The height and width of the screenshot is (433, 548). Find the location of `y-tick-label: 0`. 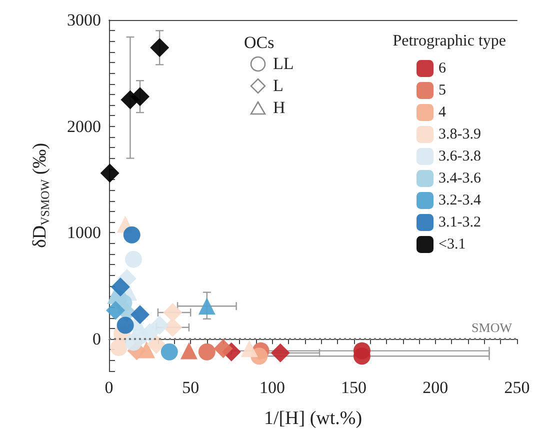

y-tick-label: 0 is located at coordinates (96, 339).